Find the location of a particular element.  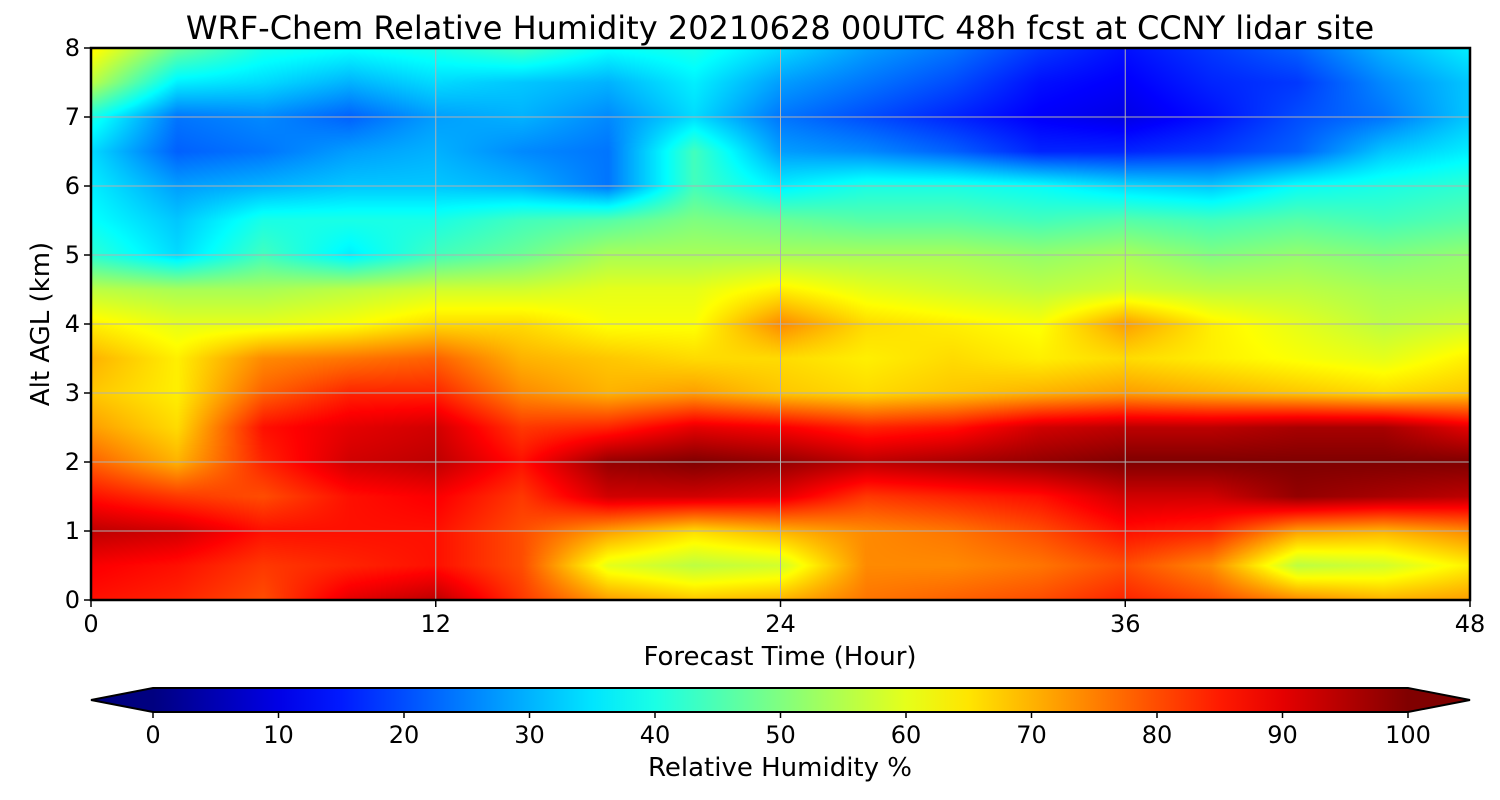

y-tick-label: 2 is located at coordinates (72, 462).